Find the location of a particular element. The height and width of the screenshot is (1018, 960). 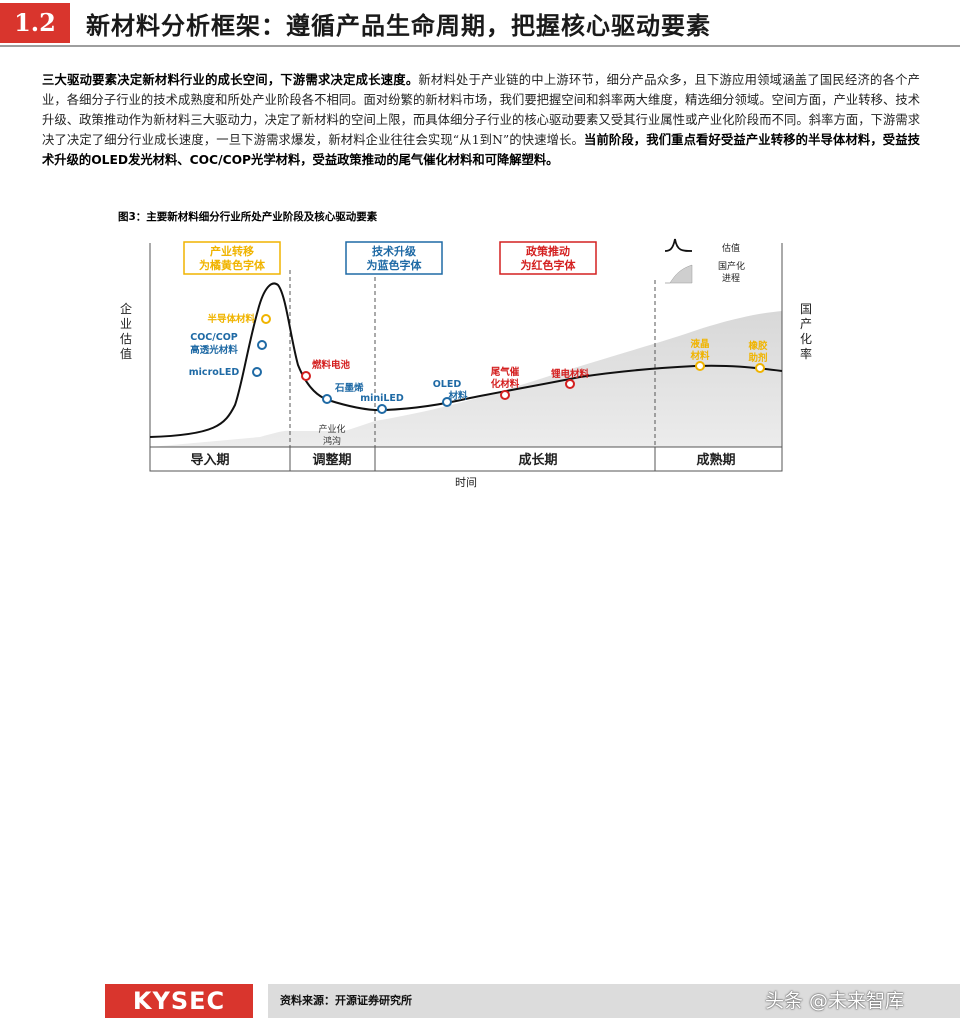

label-liquid-crystal-l2: 材料 is located at coordinates (699, 356).